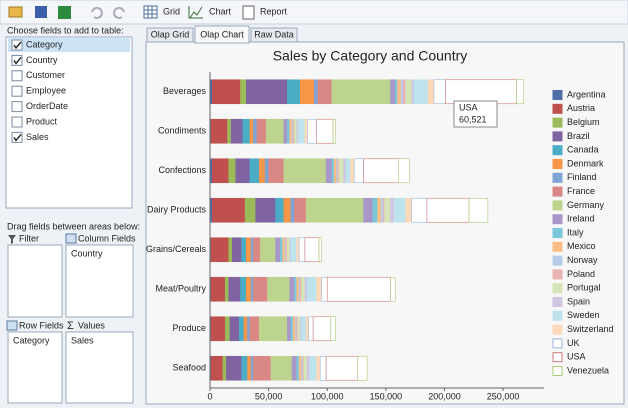 This screenshot has height=408, width=628. What do you see at coordinates (119, 12) in the screenshot?
I see `redo-icon` at bounding box center [119, 12].